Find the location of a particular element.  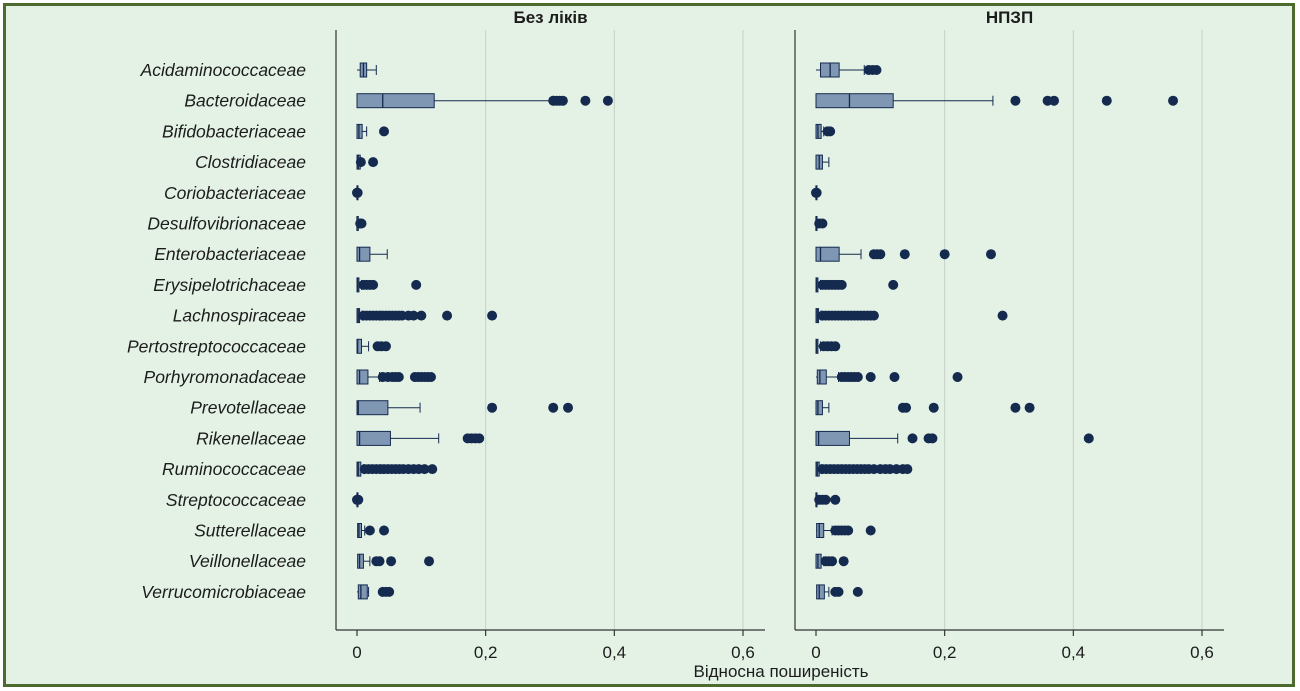

category-label-clostridiaceae: Clostridiaceae is located at coordinates (250, 162).